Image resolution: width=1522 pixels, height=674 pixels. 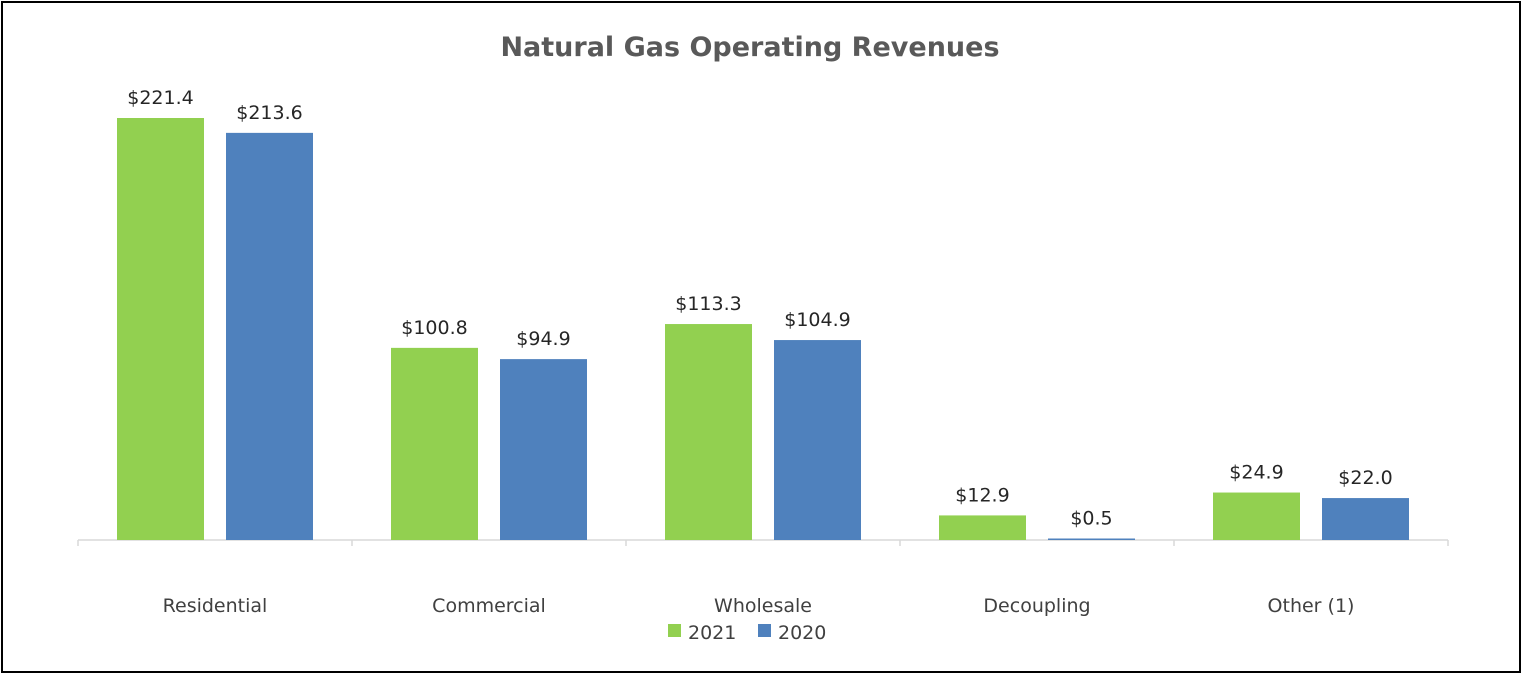 I want to click on data-label: $104.9, so click(x=817, y=320).